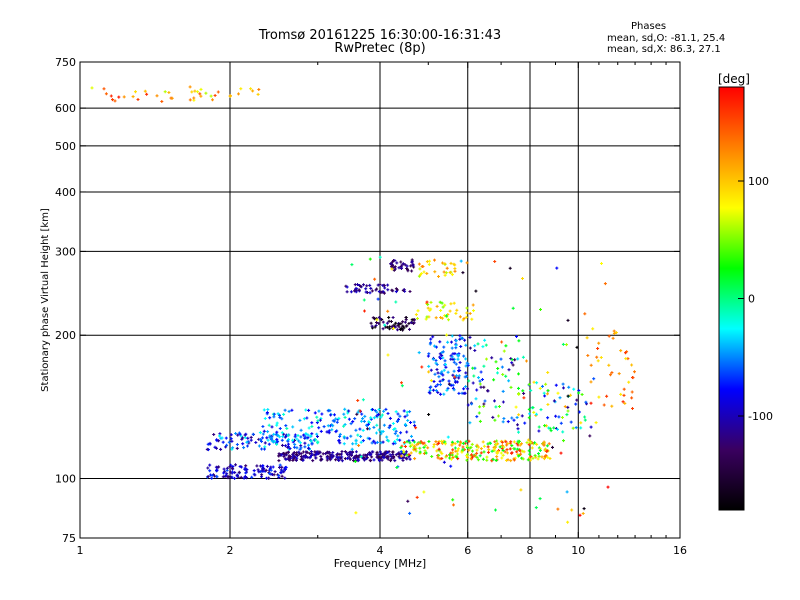 The width and height of the screenshot is (800, 600). What do you see at coordinates (578, 550) in the screenshot?
I see `x-tick-label: 10` at bounding box center [578, 550].